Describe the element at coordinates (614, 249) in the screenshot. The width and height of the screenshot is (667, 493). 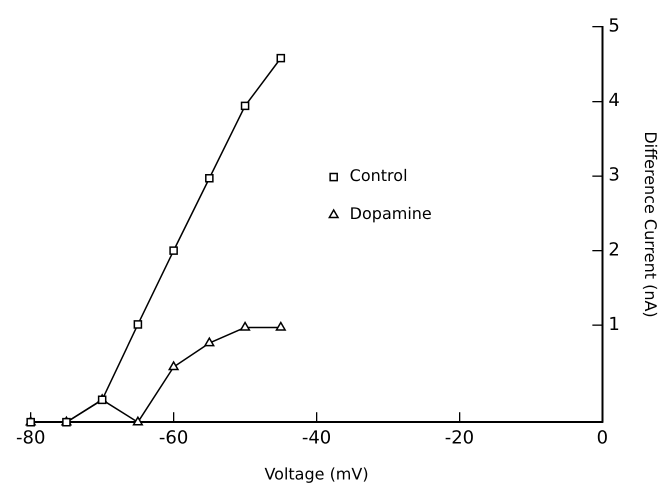
I see `y-tick-label: 2` at that location.